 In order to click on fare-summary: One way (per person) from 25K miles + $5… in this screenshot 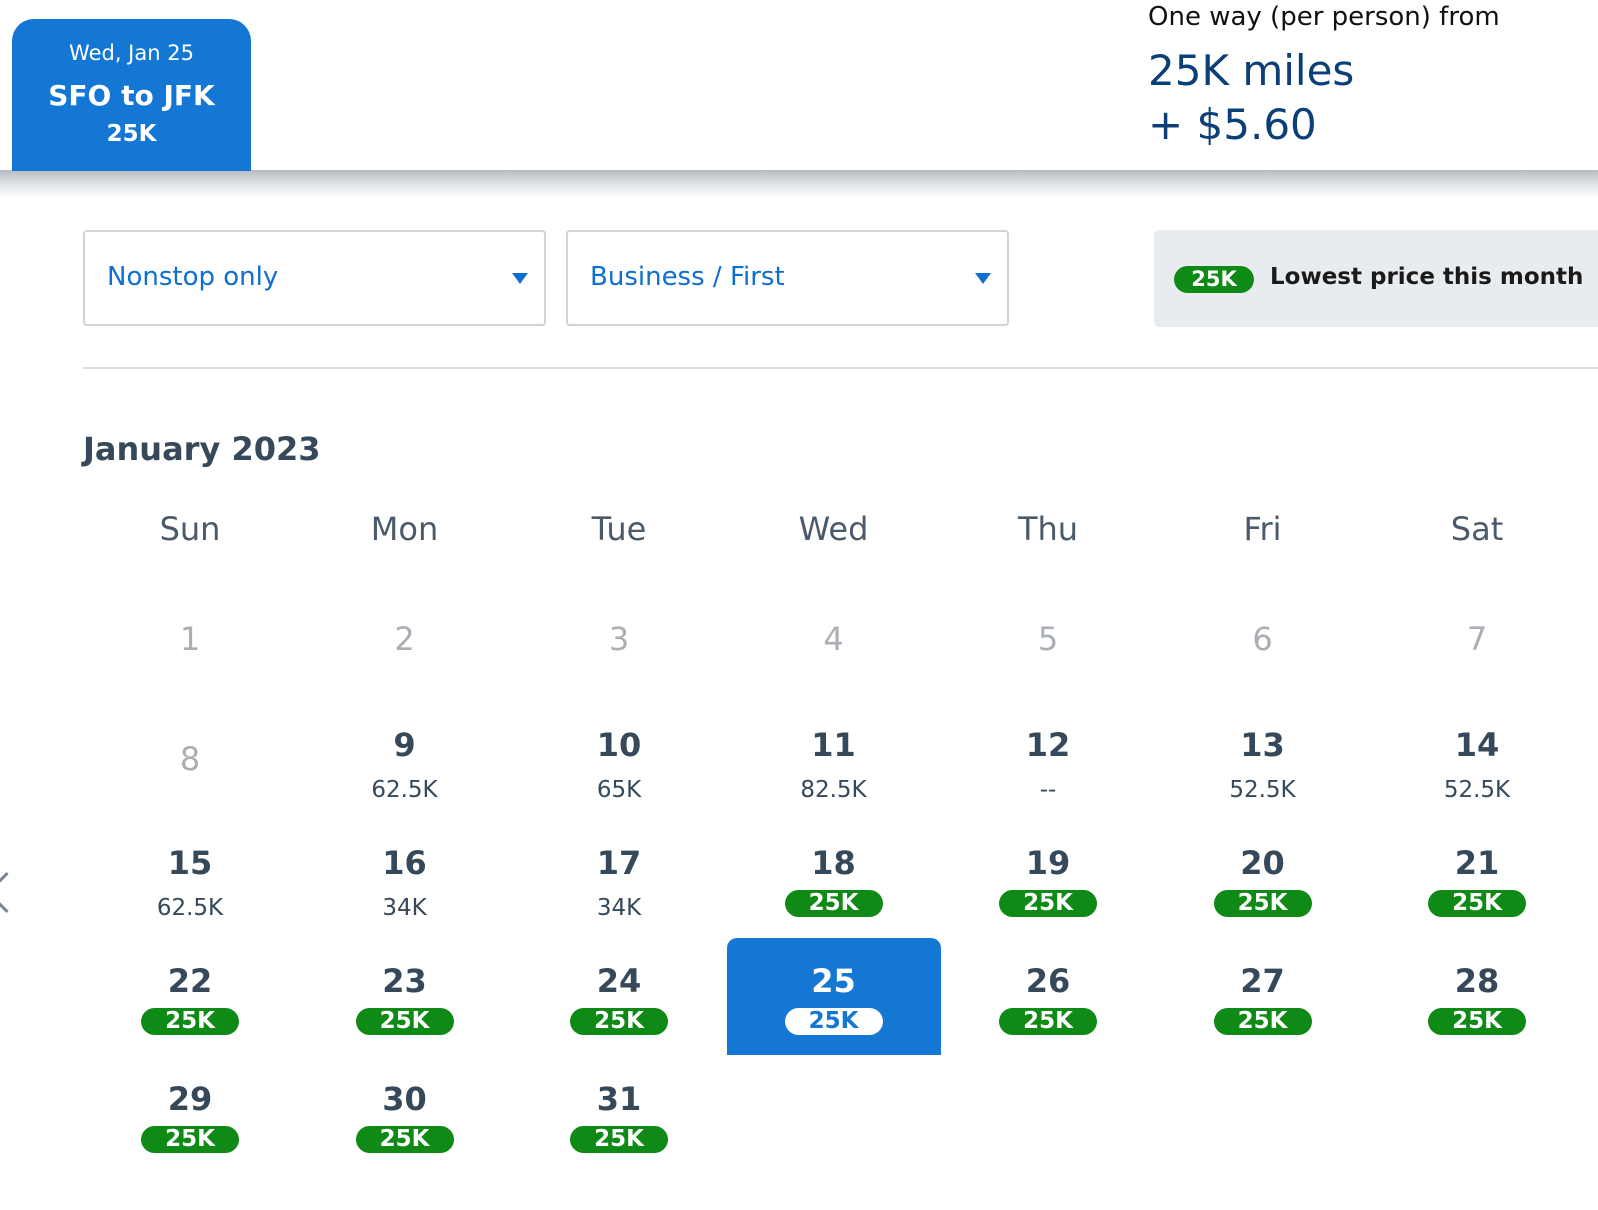, I will do `click(1324, 77)`.